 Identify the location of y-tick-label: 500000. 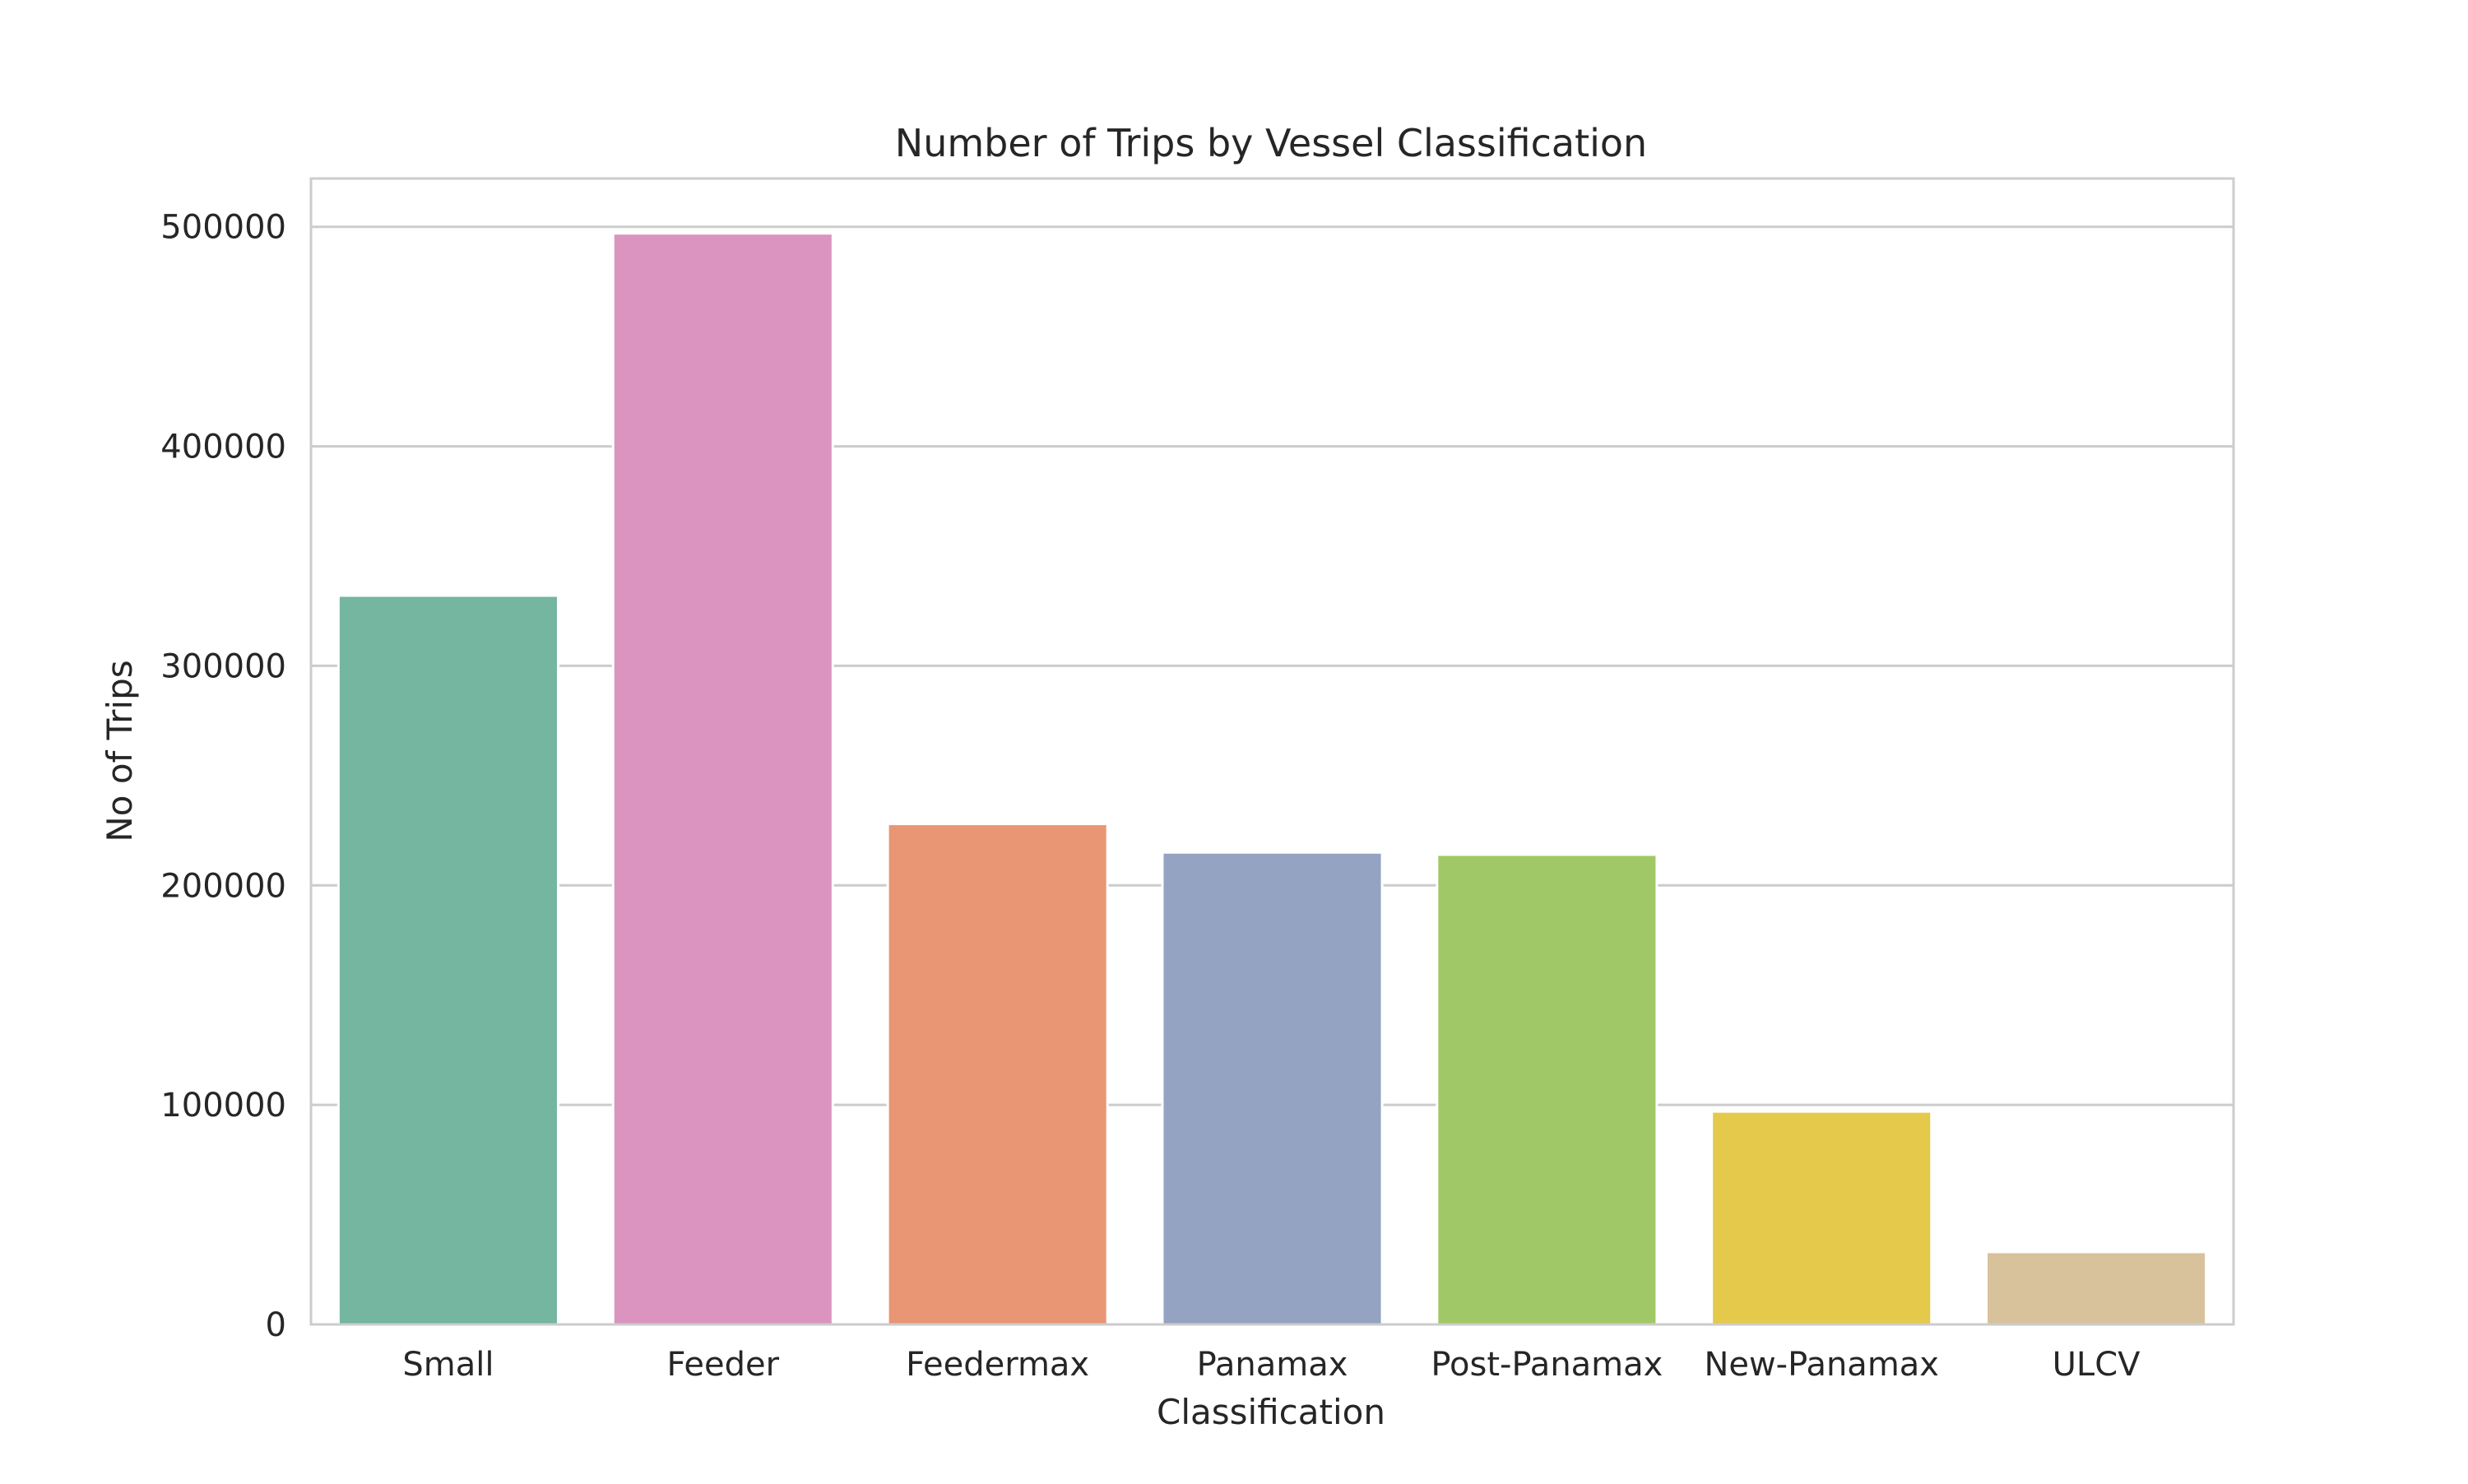
(223, 228).